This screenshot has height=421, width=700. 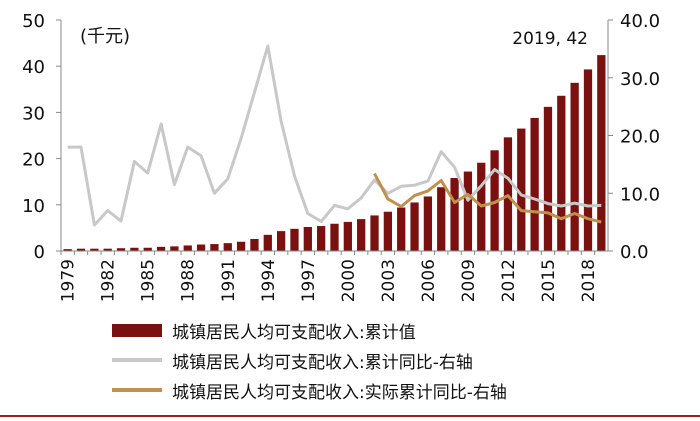 I want to click on bar-1979, so click(x=67, y=250).